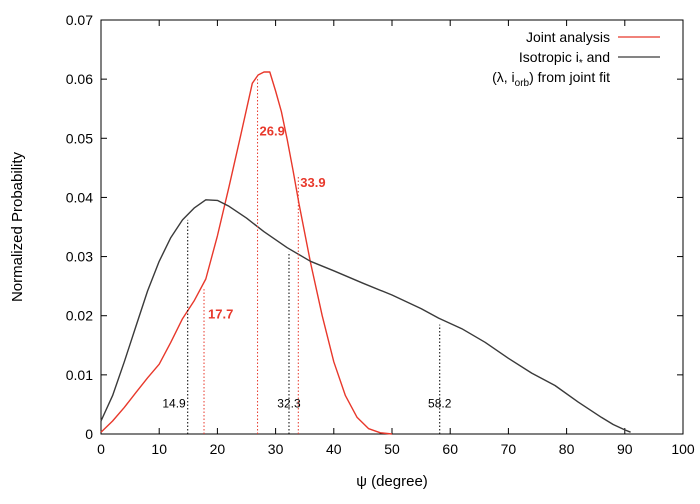  What do you see at coordinates (334, 449) in the screenshot?
I see `x-tick-label: 40` at bounding box center [334, 449].